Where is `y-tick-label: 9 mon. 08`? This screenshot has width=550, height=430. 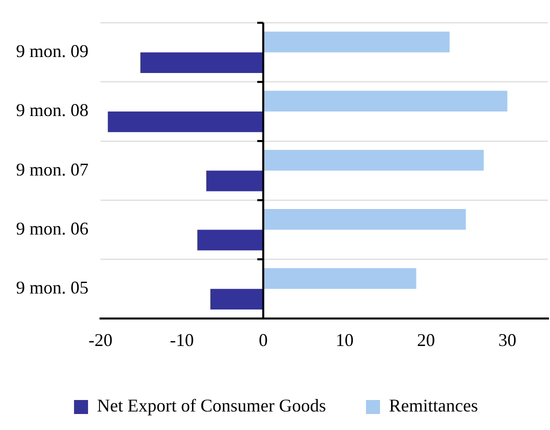 y-tick-label: 9 mon. 08 is located at coordinates (52, 110).